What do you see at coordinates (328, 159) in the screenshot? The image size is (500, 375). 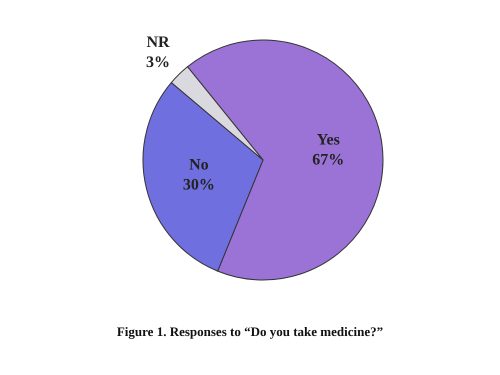 I see `data-label: 67%` at bounding box center [328, 159].